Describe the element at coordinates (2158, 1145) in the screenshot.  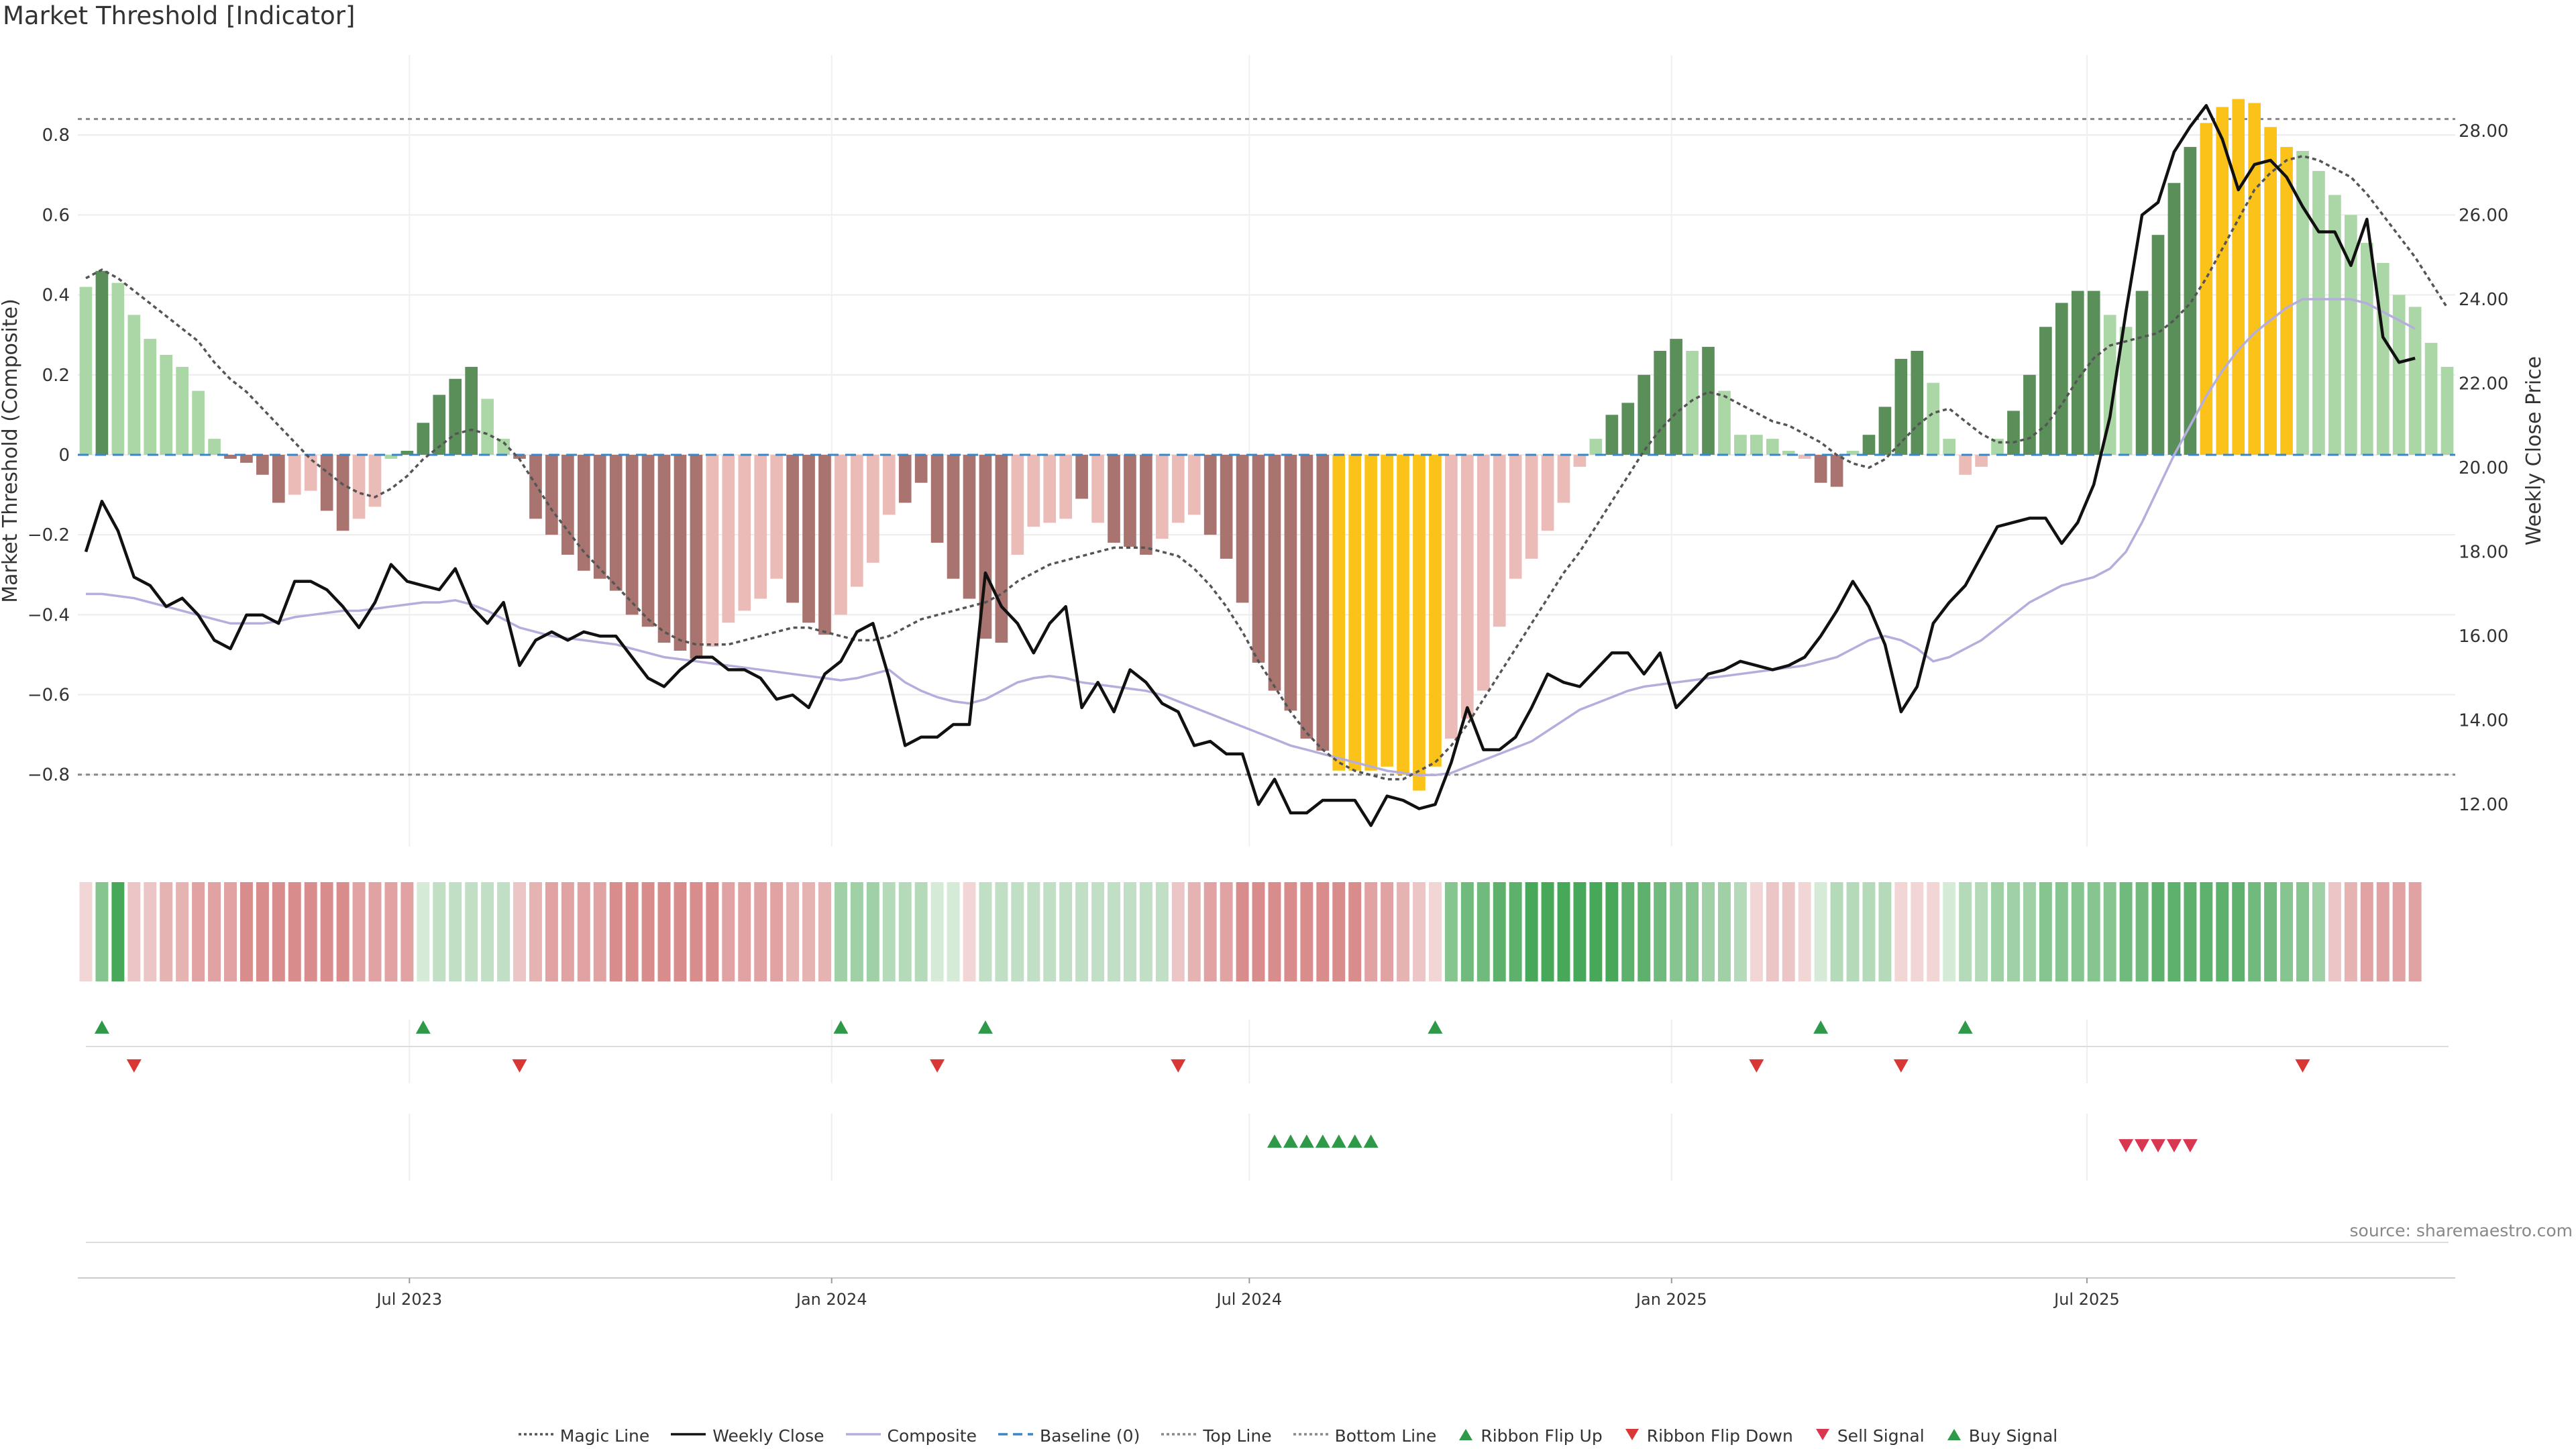
I see `sell-signal-marker` at that location.